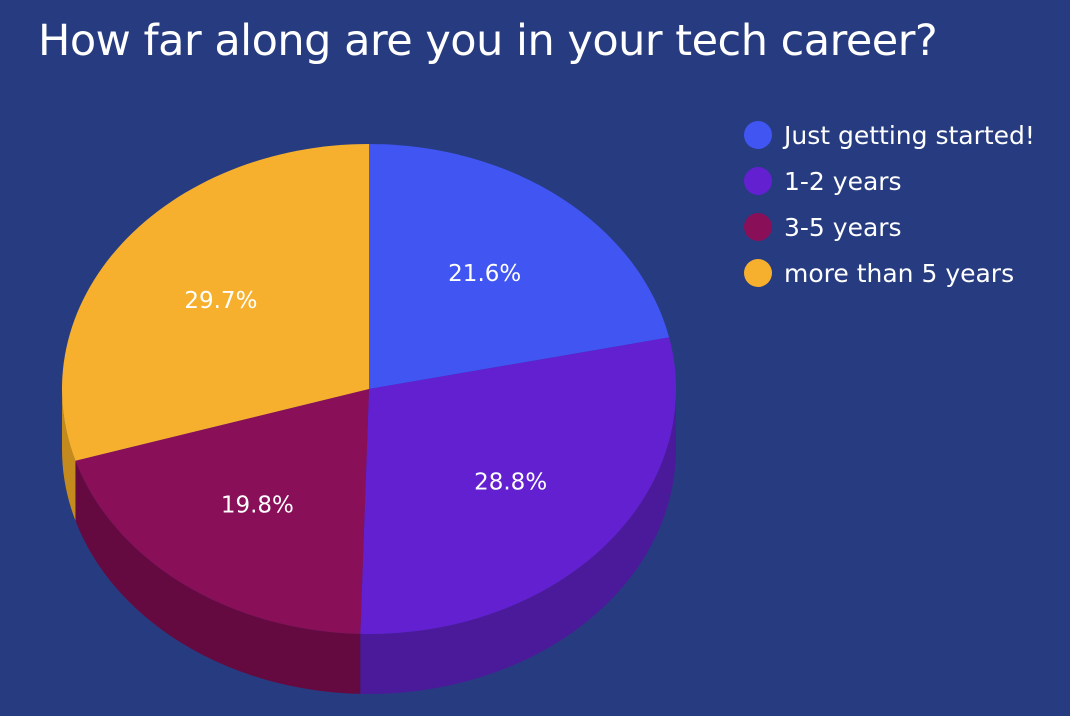 The height and width of the screenshot is (716, 1070). I want to click on legend-item-1-2-years: 1-2 years, so click(889, 181).